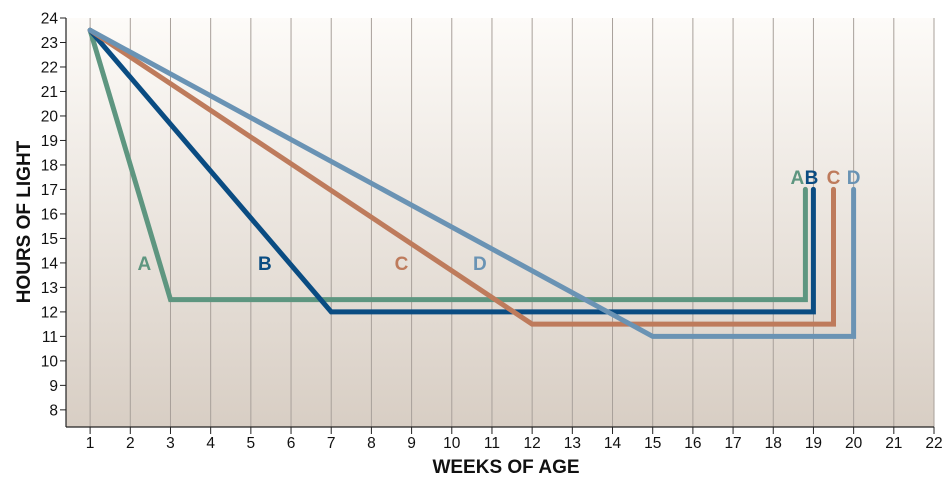 This screenshot has height=478, width=944. I want to click on x-tick-label: 11, so click(492, 443).